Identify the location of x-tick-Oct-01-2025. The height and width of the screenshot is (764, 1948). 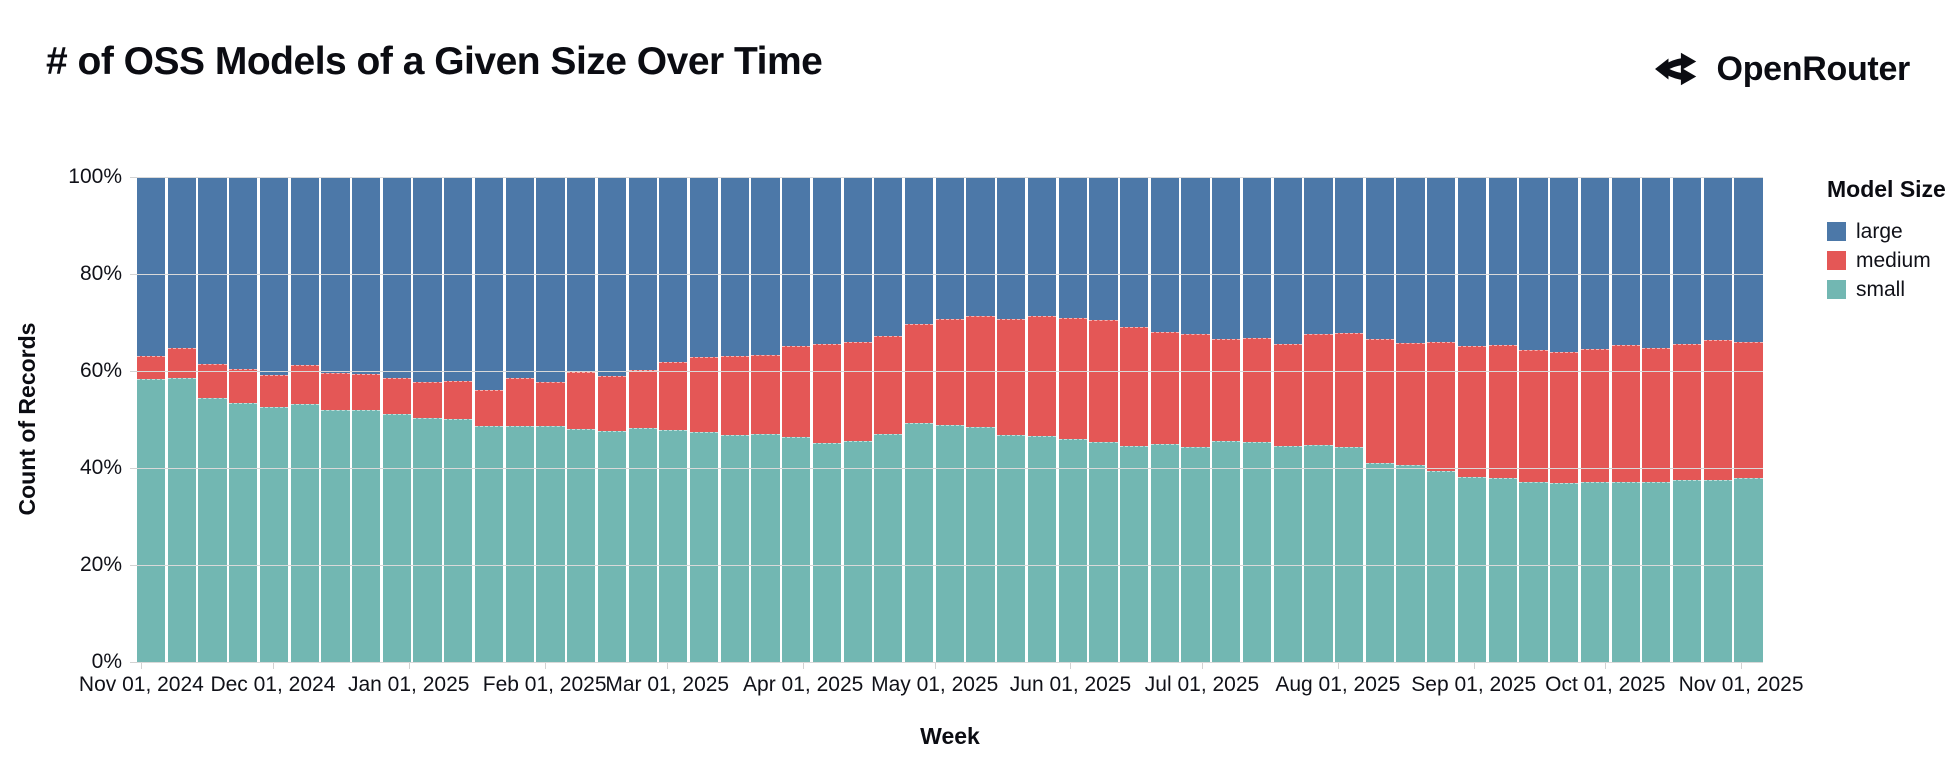
(1606, 666).